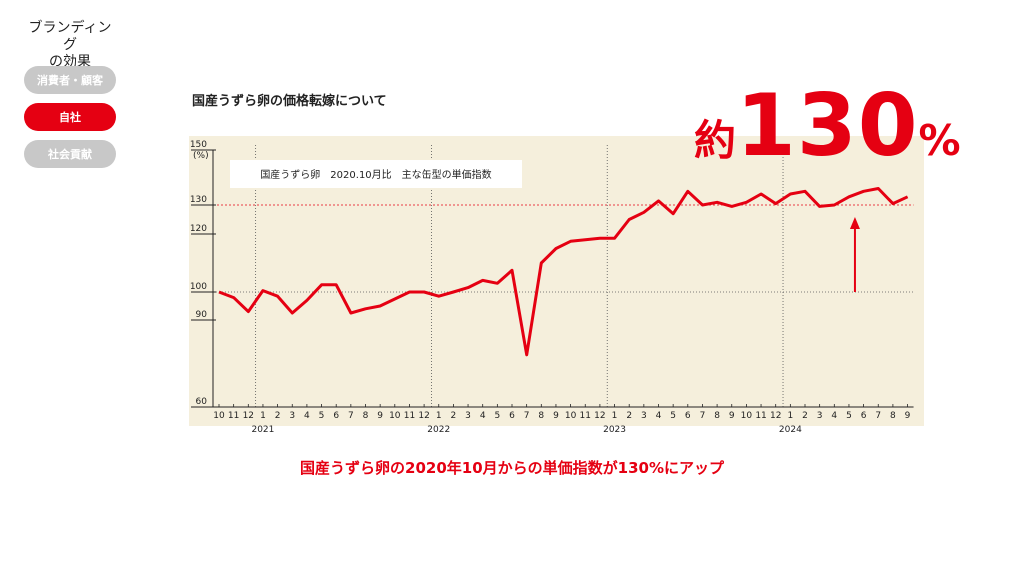  Describe the element at coordinates (289, 101) in the screenshot. I see `chart-title: 国産うずら卵の価格転嫁について` at that location.